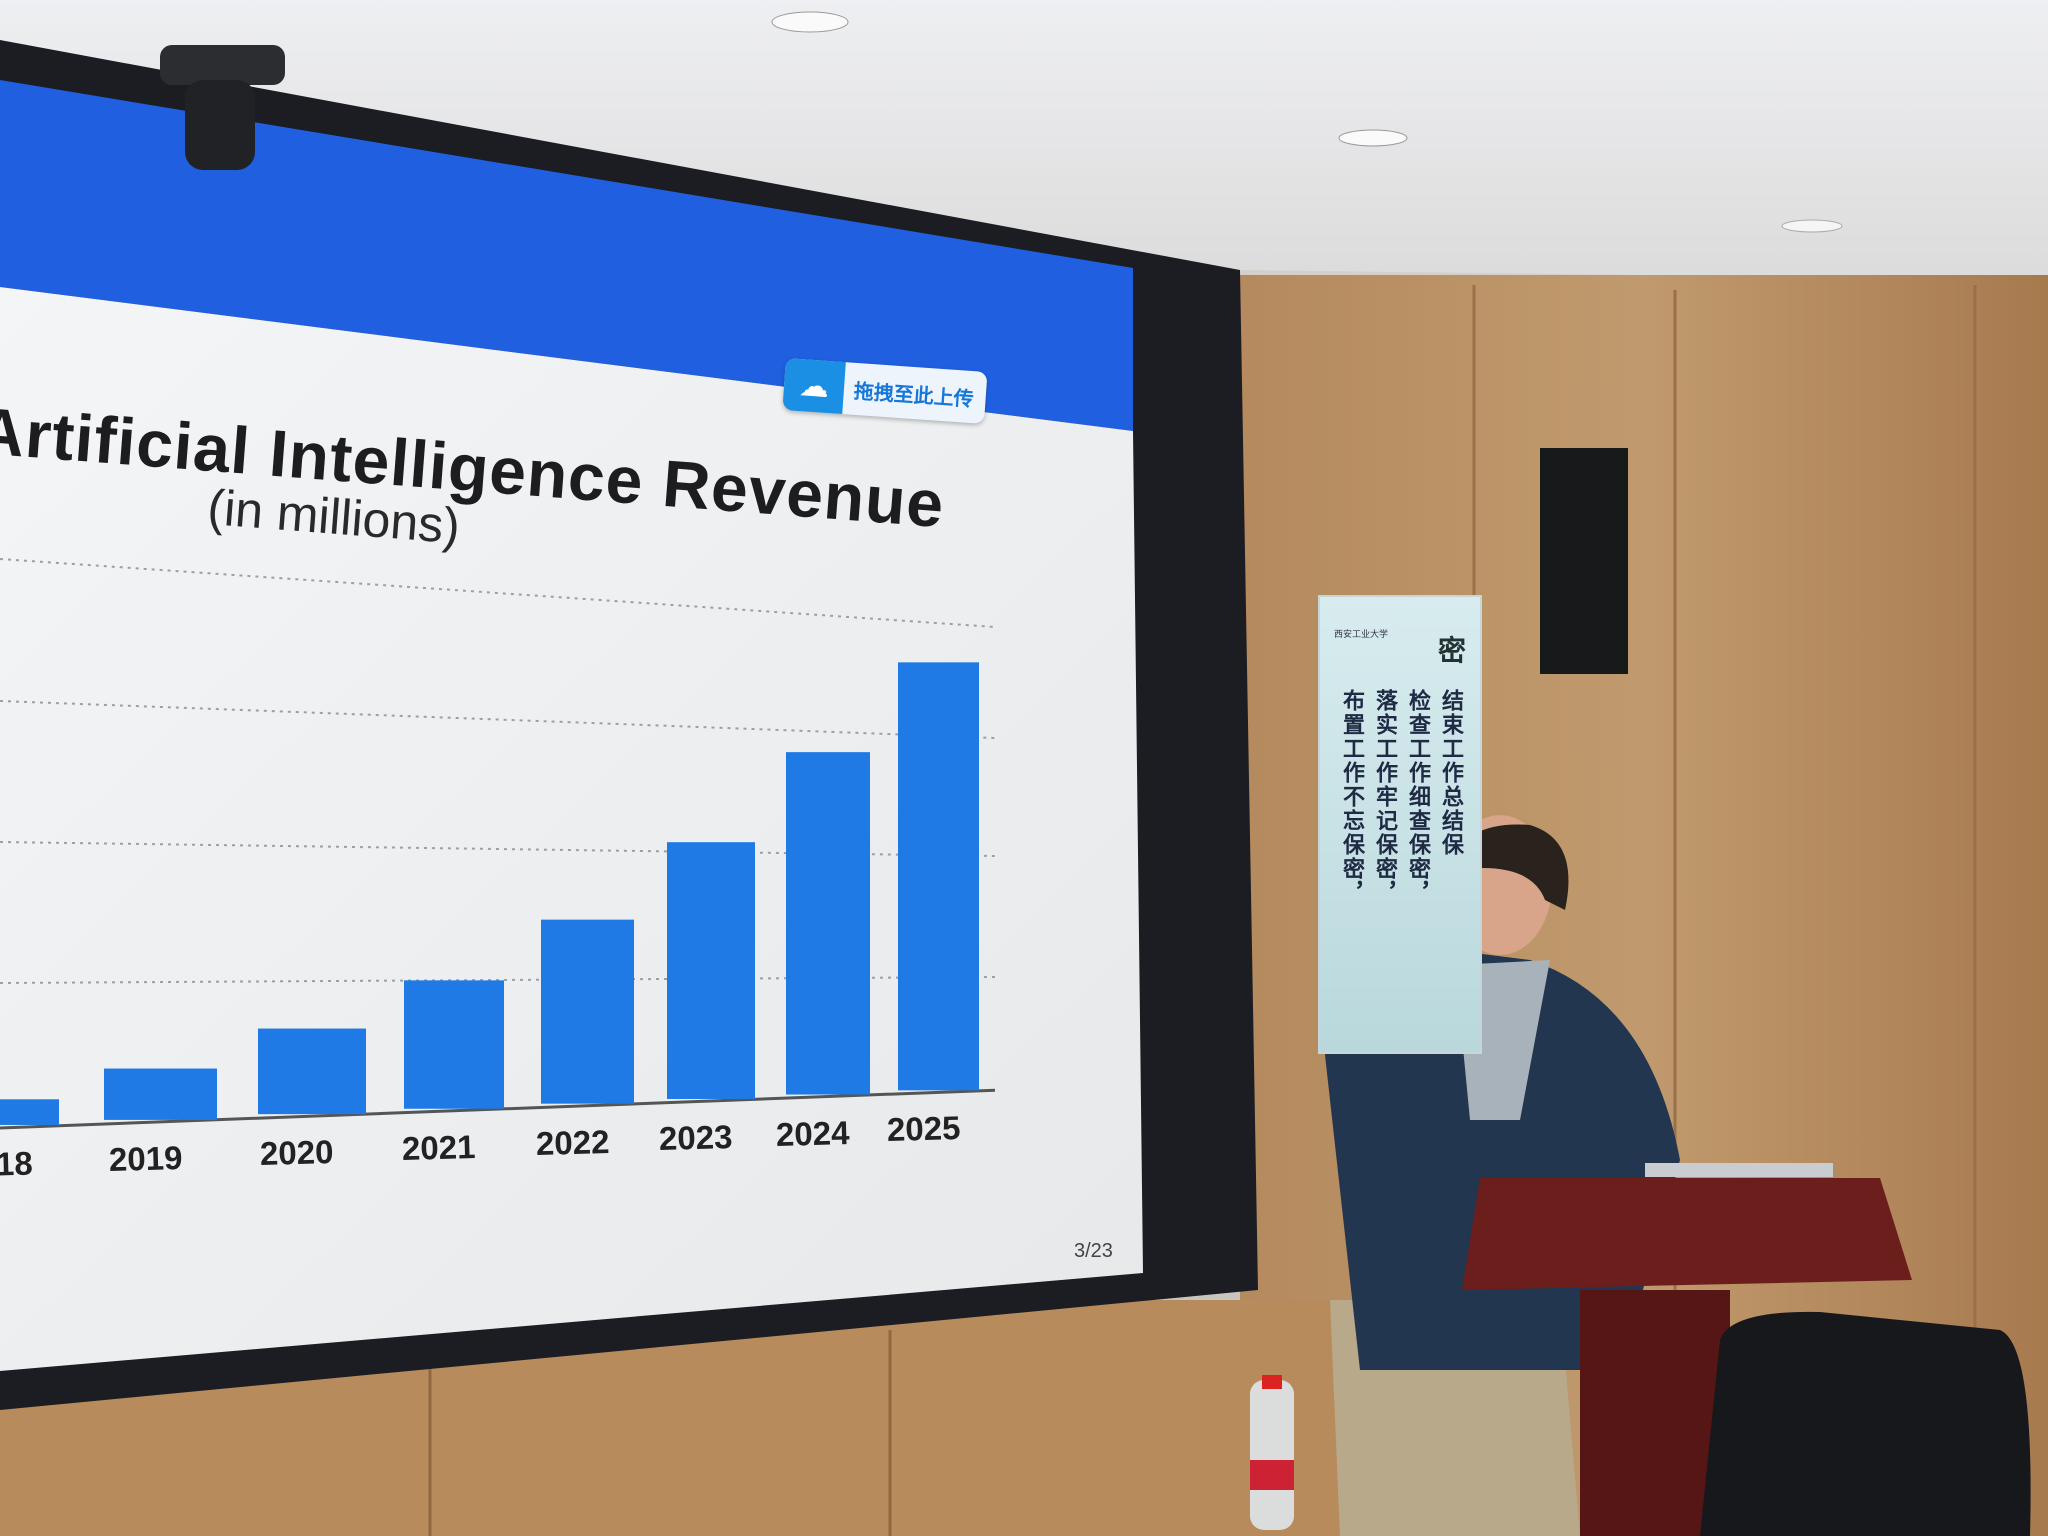 The height and width of the screenshot is (1536, 2048). I want to click on bar-2021, so click(454, 1044).